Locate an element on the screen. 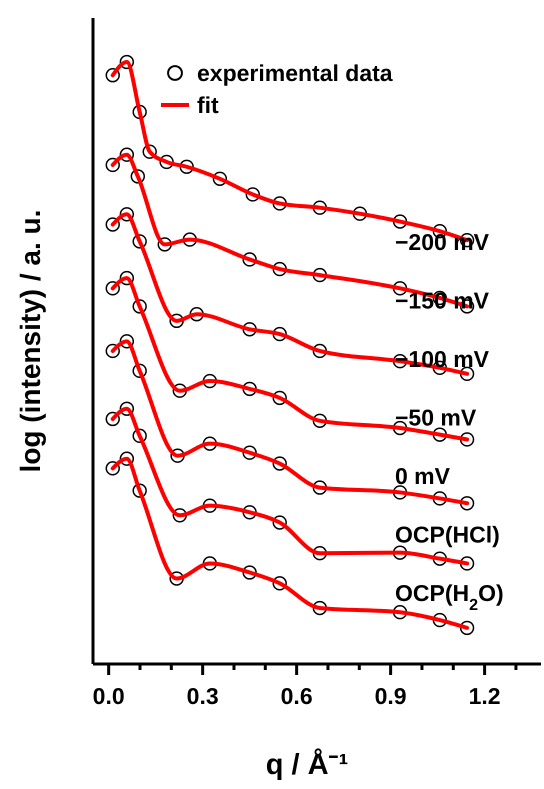 The width and height of the screenshot is (544, 789). annotation: −50 mV is located at coordinates (436, 417).